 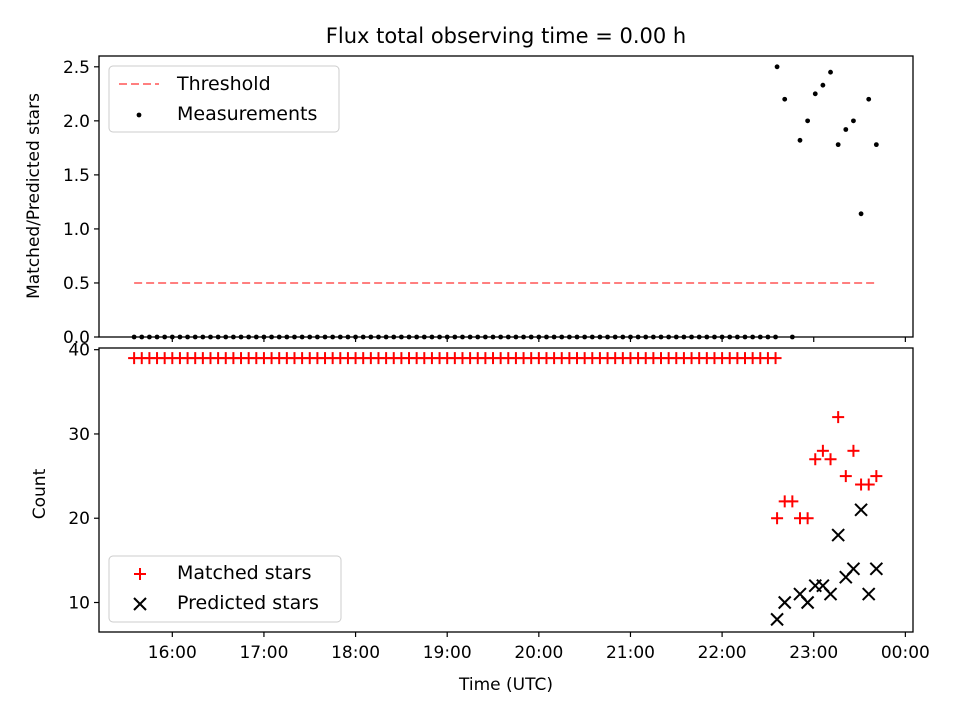 What do you see at coordinates (355, 653) in the screenshot?
I see `x-tick-label: 18:00` at bounding box center [355, 653].